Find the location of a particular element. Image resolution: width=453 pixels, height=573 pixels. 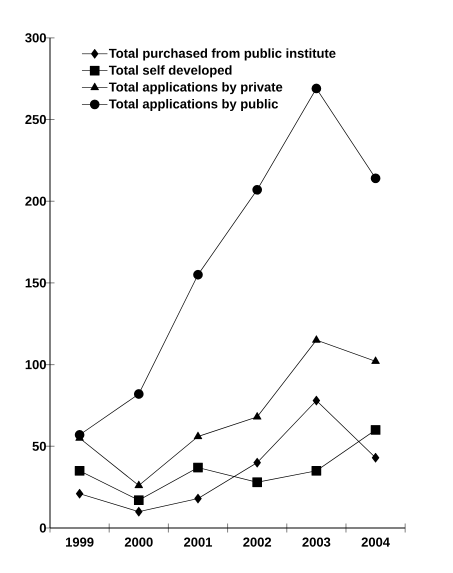

y-tick-label: 300 is located at coordinates (35, 37).